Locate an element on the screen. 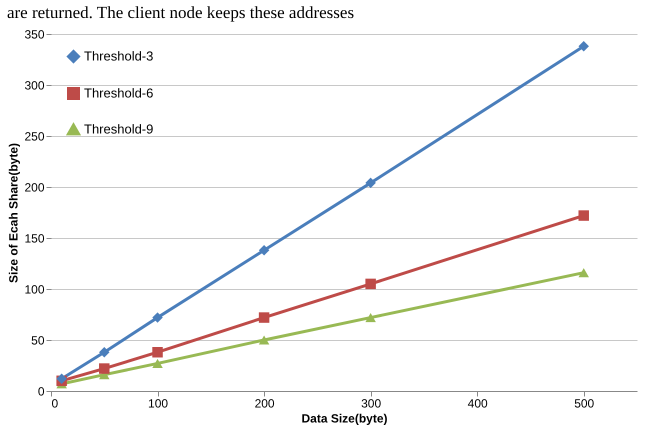  y-tick-label: 0 is located at coordinates (41, 391).